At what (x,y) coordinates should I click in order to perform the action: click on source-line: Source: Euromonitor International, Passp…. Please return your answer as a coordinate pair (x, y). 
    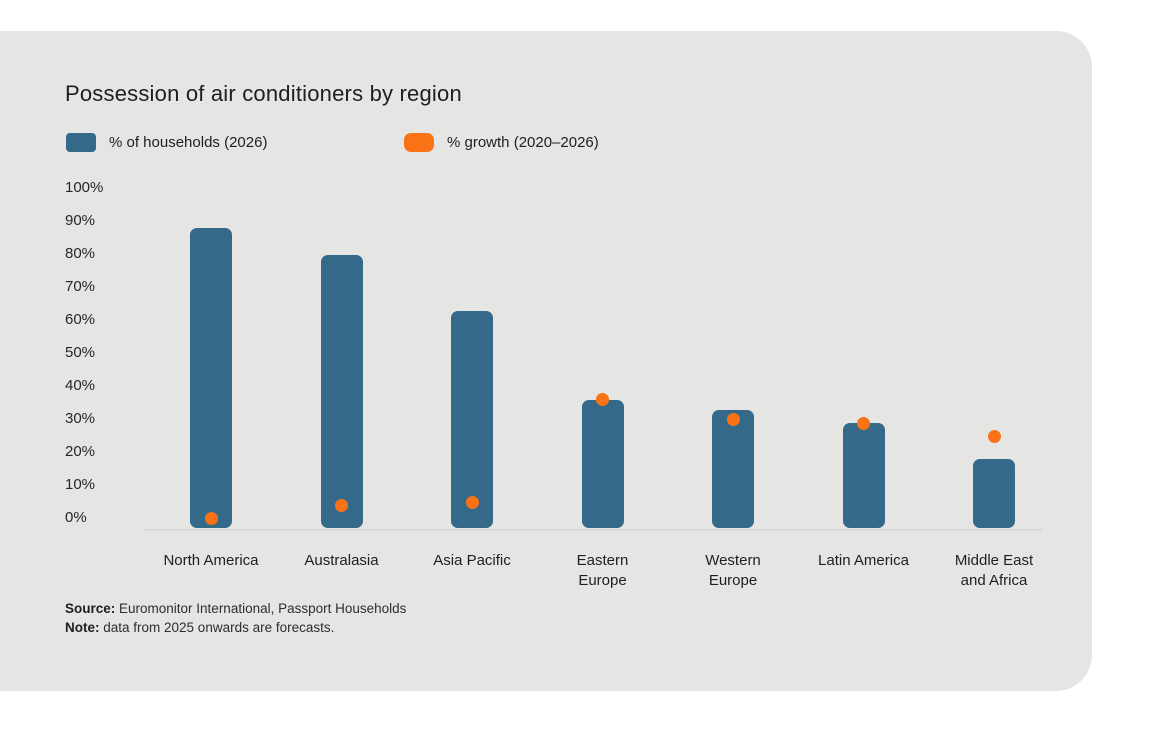
    Looking at the image, I should click on (235, 609).